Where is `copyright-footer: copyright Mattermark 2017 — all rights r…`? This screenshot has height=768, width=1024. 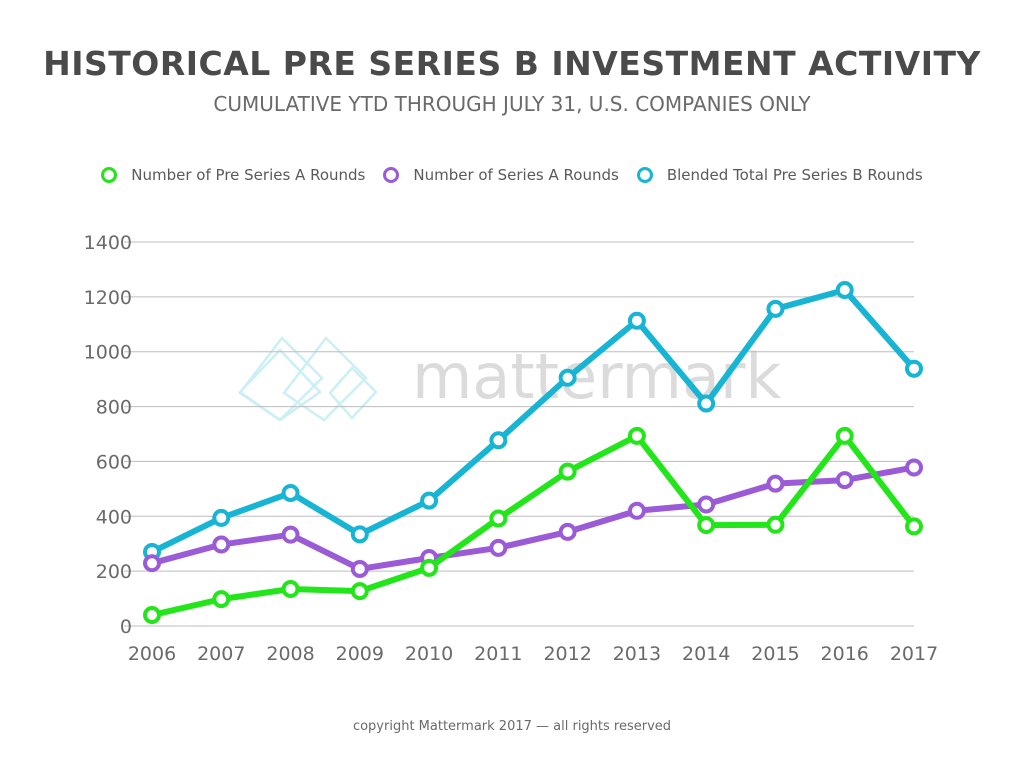 copyright-footer: copyright Mattermark 2017 — all rights r… is located at coordinates (512, 726).